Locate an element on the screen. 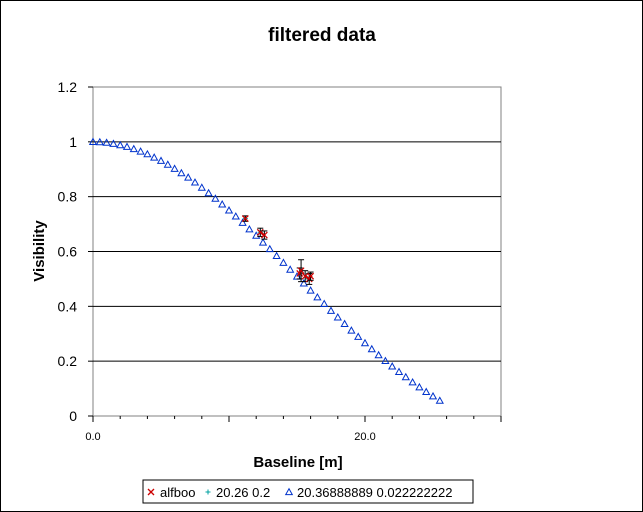 The image size is (643, 512). x-tick-label: 20.0 is located at coordinates (364, 437).